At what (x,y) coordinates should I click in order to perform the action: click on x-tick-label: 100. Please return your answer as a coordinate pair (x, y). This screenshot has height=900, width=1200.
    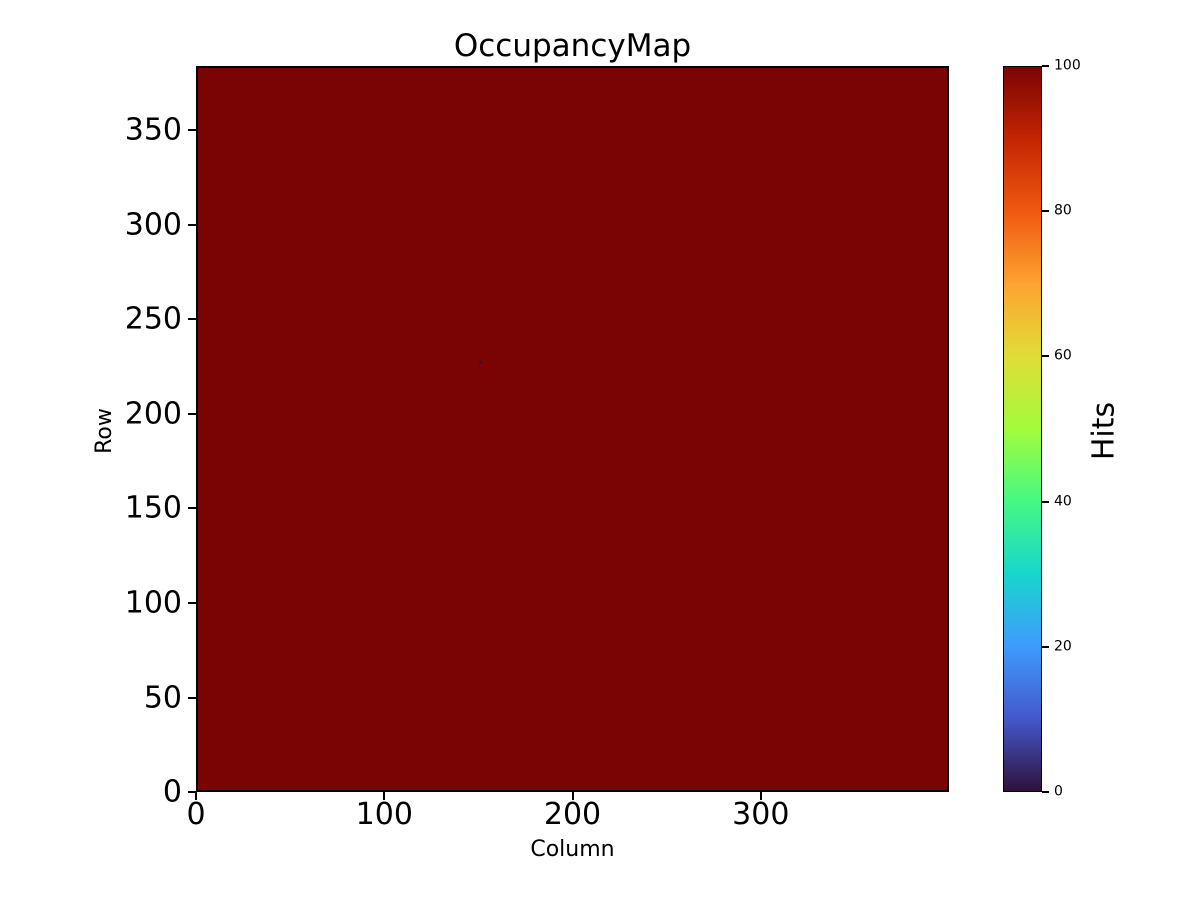
    Looking at the image, I should click on (384, 814).